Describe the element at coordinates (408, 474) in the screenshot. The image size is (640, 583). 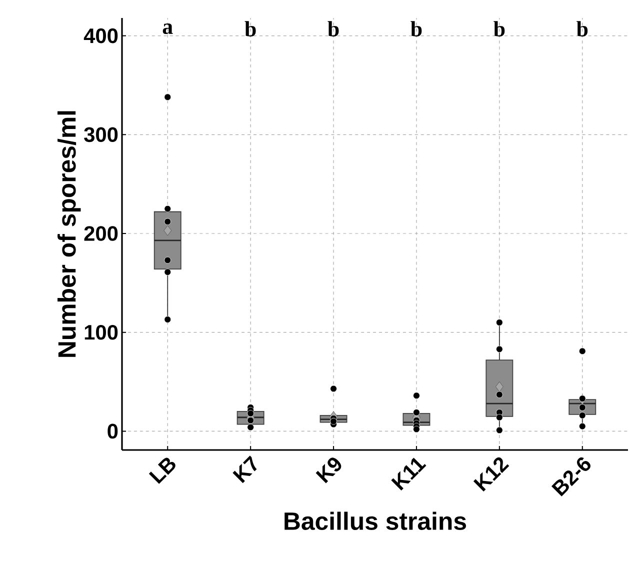
I see `x-tick-label: K11` at that location.